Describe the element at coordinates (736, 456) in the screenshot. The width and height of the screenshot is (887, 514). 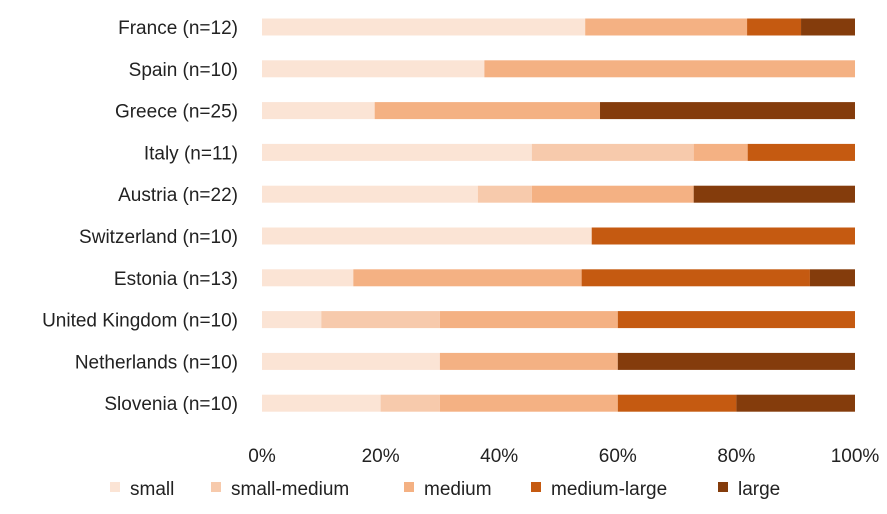
I see `x-tick-label: 80%` at that location.